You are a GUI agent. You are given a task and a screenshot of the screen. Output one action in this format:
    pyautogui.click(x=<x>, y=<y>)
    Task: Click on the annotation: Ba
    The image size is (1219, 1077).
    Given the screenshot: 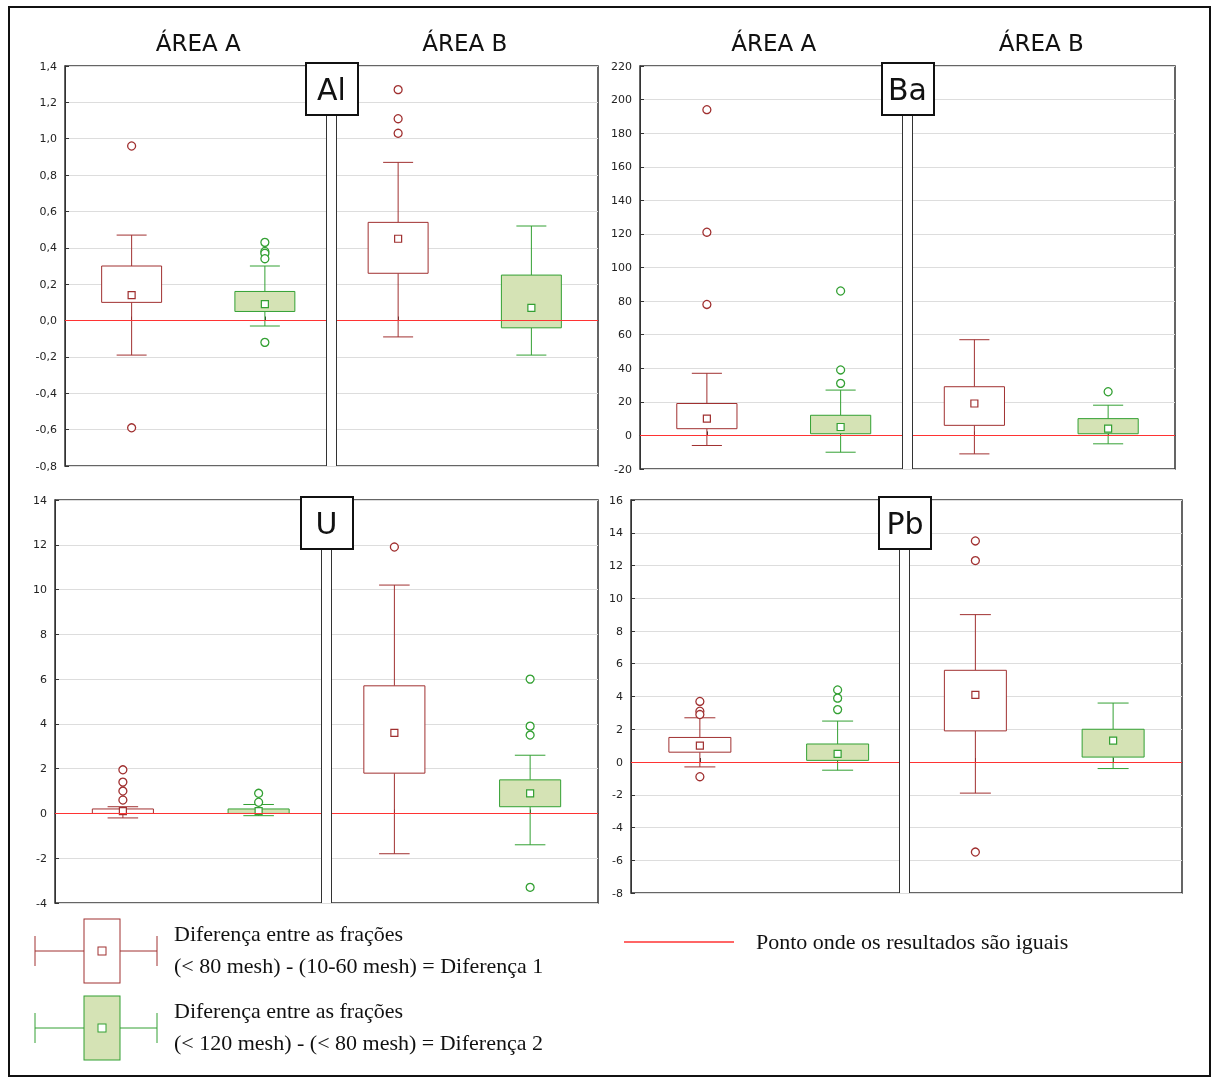 What is the action you would take?
    pyautogui.click(x=907, y=89)
    